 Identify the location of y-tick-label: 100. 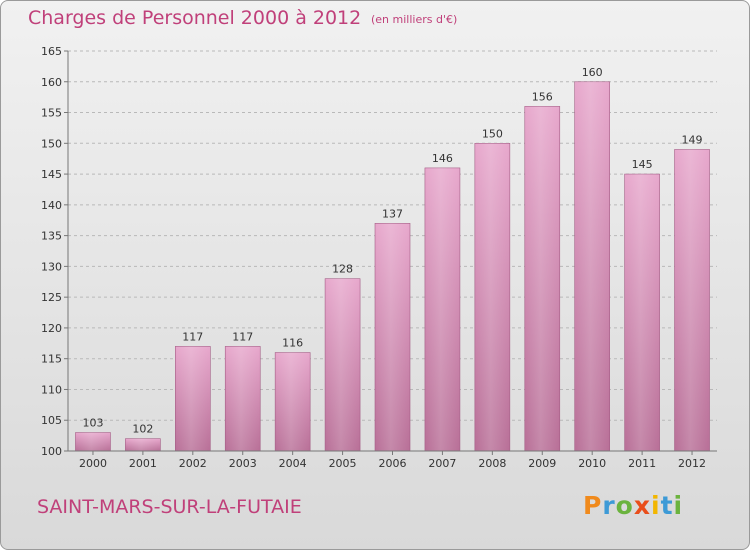
(51, 451).